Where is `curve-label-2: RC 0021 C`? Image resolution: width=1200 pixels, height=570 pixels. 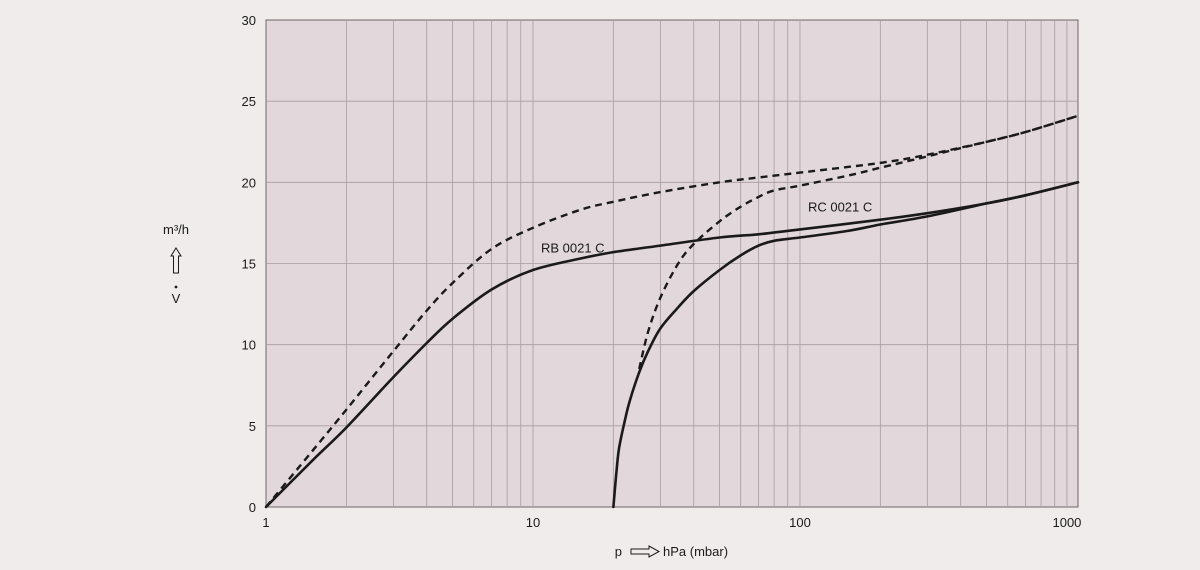
curve-label-2: RC 0021 C is located at coordinates (840, 207).